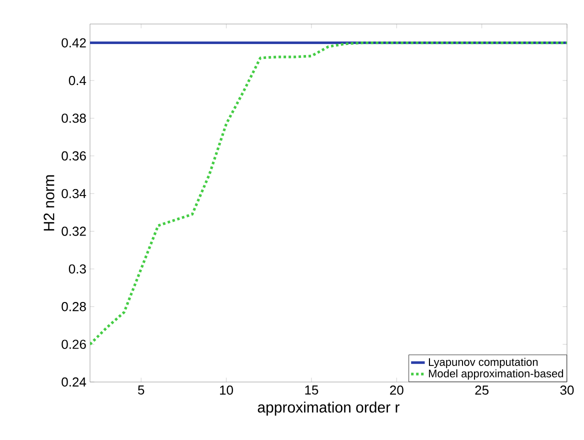 The width and height of the screenshot is (584, 440). Describe the element at coordinates (77, 81) in the screenshot. I see `y-tick-label: 0.4` at that location.